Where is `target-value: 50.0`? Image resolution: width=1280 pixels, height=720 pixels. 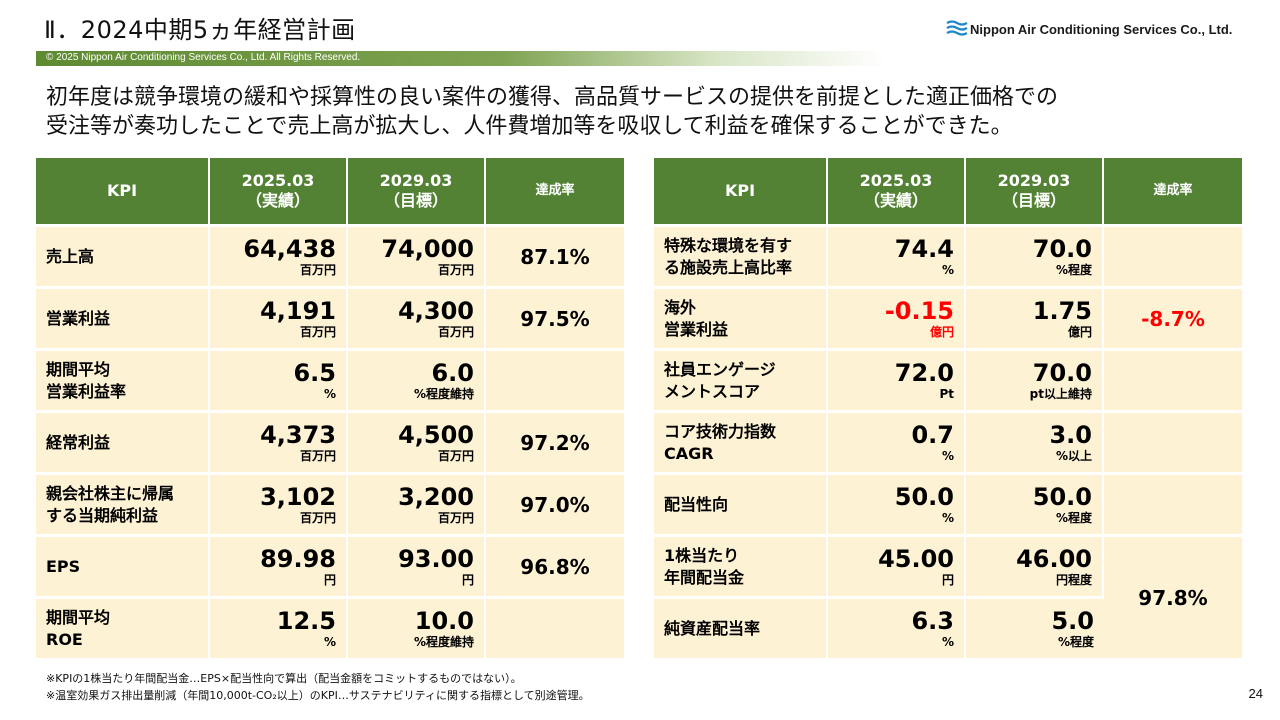
target-value: 50.0 is located at coordinates (1062, 496).